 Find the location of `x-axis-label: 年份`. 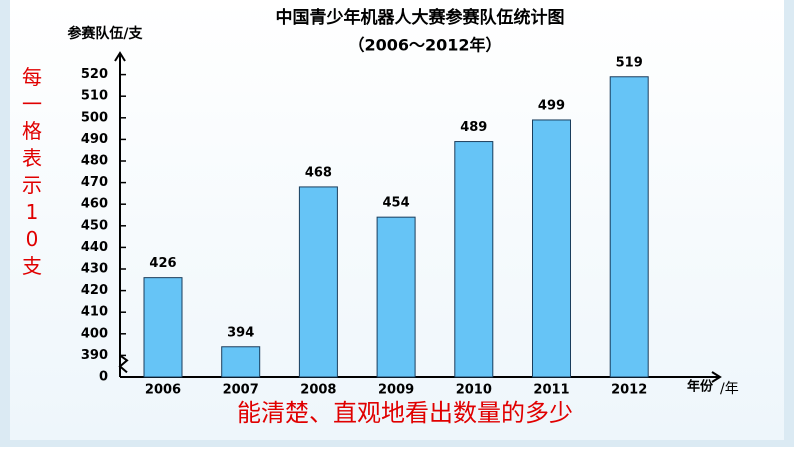

x-axis-label: 年份 is located at coordinates (700, 387).